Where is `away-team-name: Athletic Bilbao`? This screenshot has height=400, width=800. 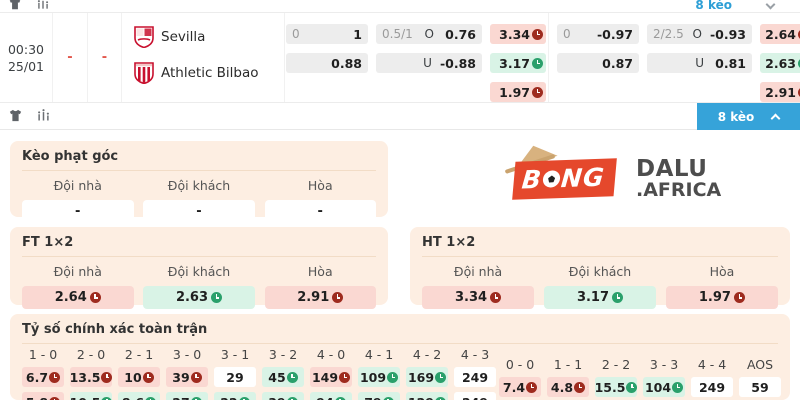 away-team-name: Athletic Bilbao is located at coordinates (210, 73).